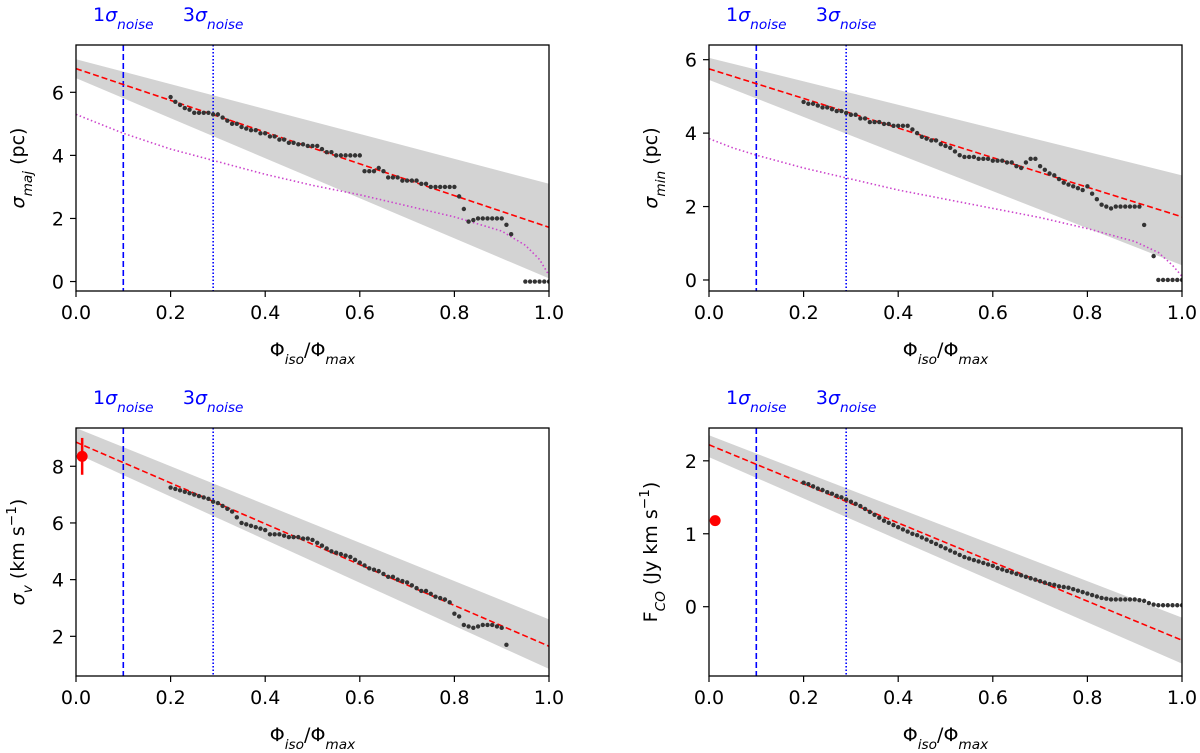 The height and width of the screenshot is (753, 1200). I want to click on x-tick-label: 0.6, so click(993, 313).